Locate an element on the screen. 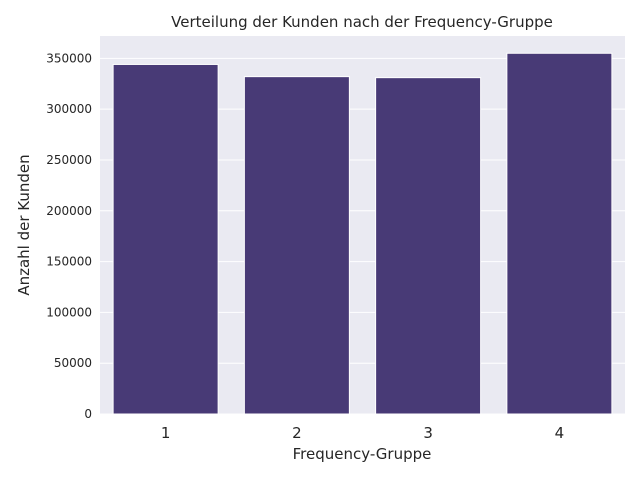  x-tick-label: 3 is located at coordinates (428, 433).